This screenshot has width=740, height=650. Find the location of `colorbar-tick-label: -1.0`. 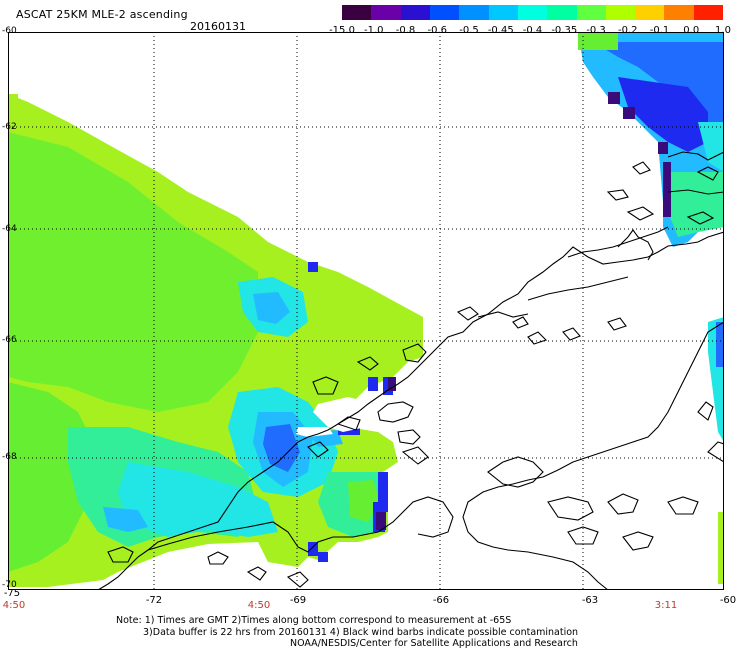

colorbar-tick-label: -1.0 is located at coordinates (373, 30).